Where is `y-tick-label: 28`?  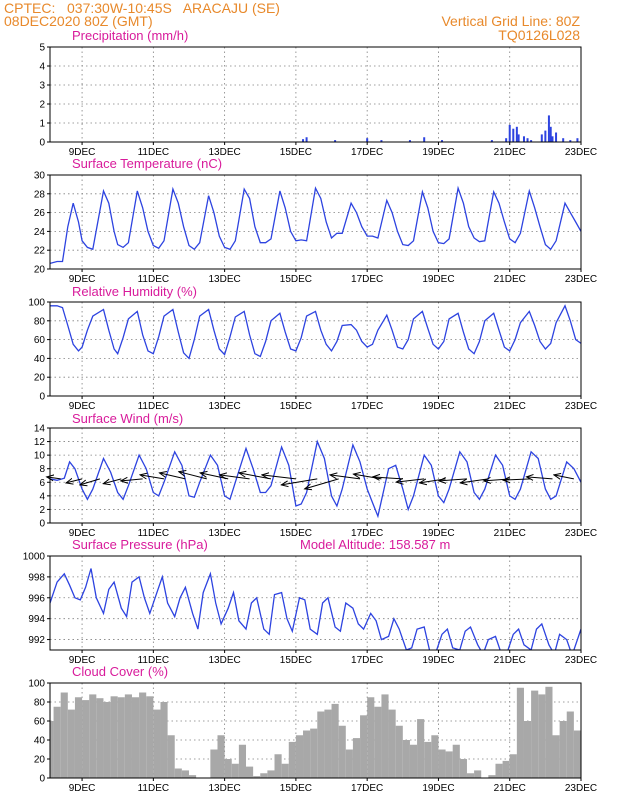 y-tick-label: 28 is located at coordinates (40, 194).